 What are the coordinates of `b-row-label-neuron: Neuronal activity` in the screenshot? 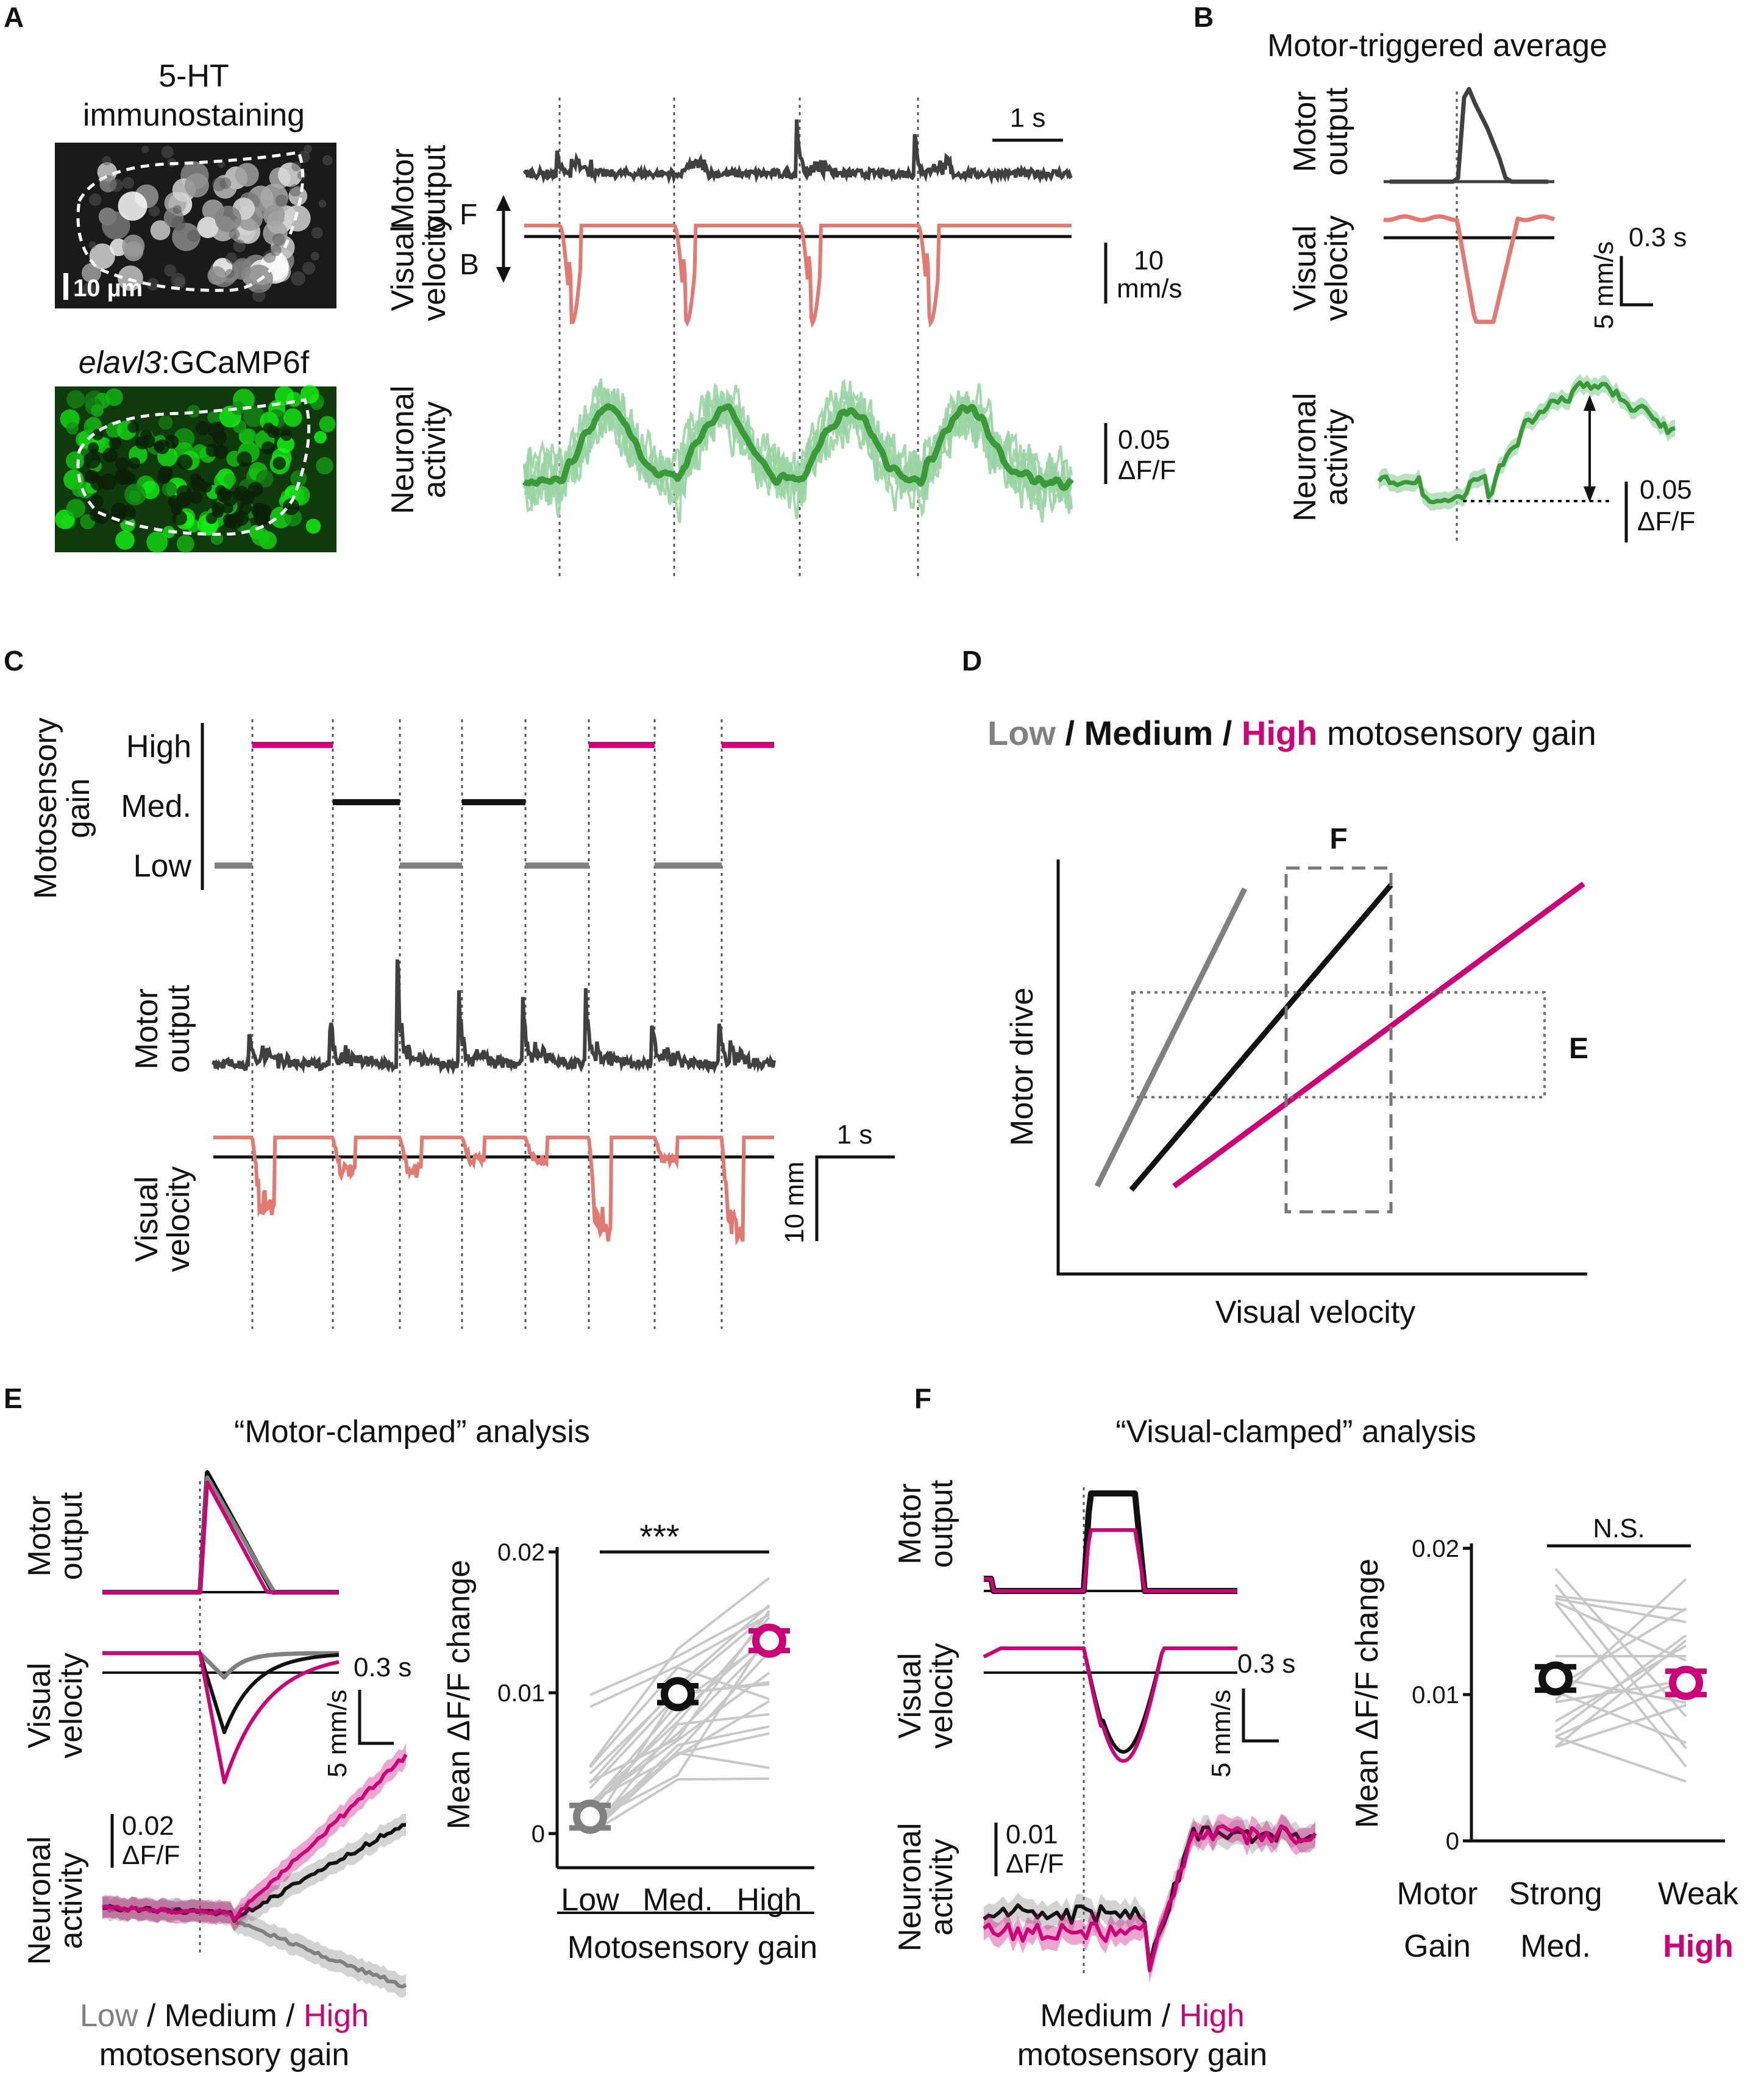 It's located at (1320, 457).